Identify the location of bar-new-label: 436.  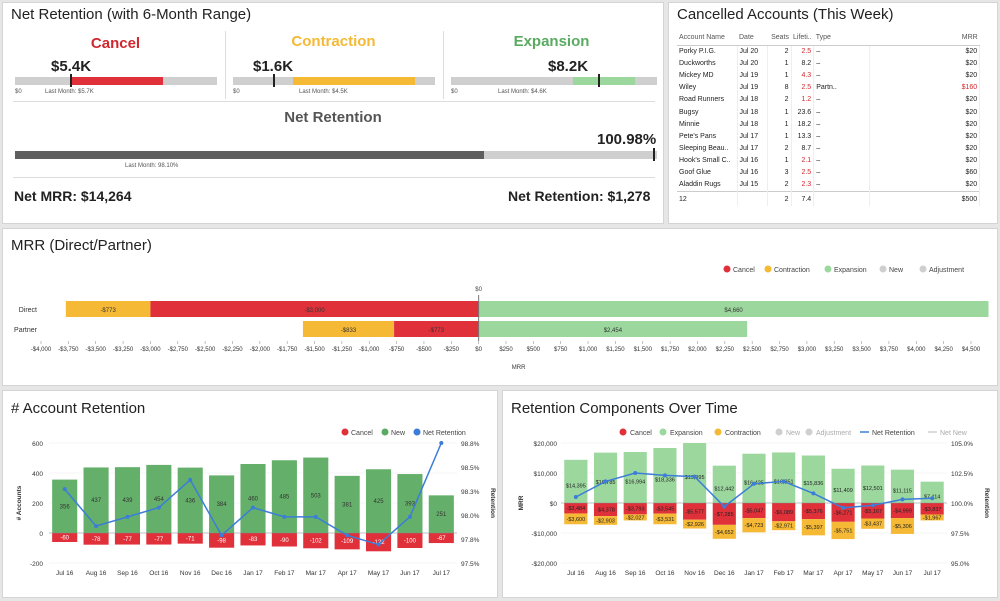
(190, 501).